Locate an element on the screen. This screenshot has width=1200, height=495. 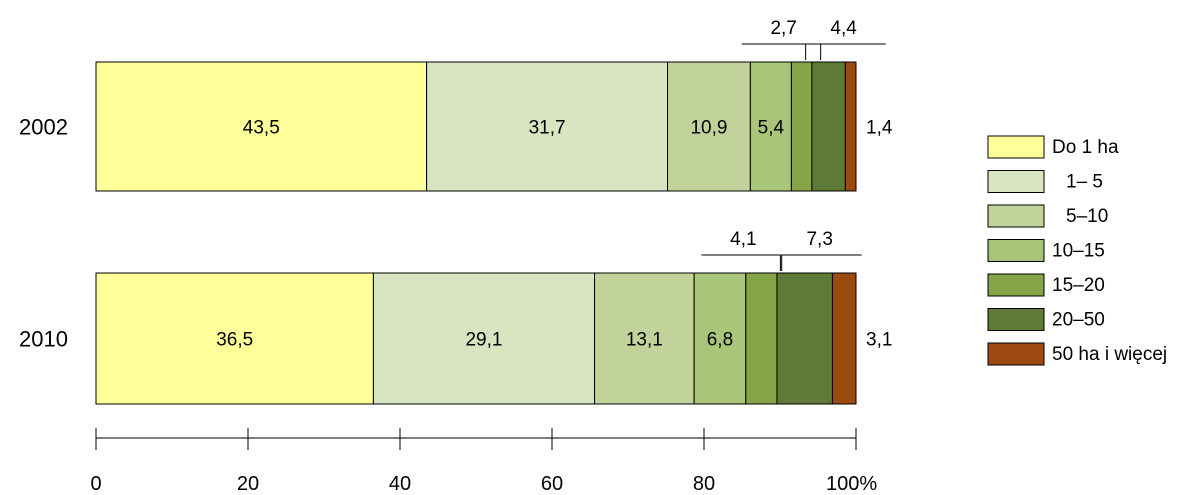
data-label-2010-5: 7,3 is located at coordinates (819, 239).